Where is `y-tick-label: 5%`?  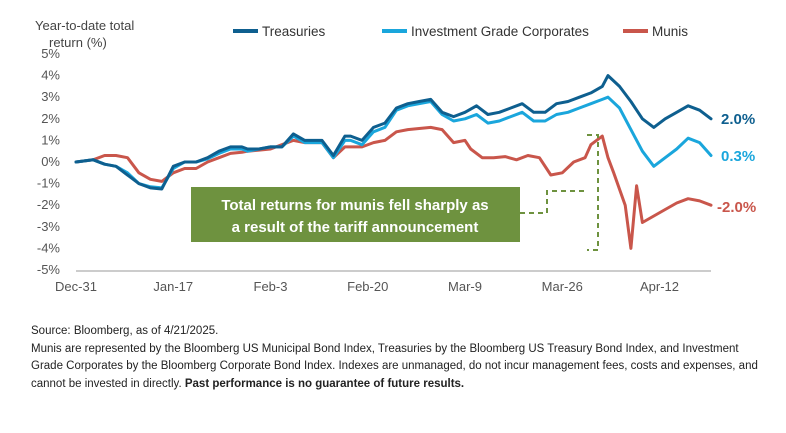
y-tick-label: 5% is located at coordinates (50, 53).